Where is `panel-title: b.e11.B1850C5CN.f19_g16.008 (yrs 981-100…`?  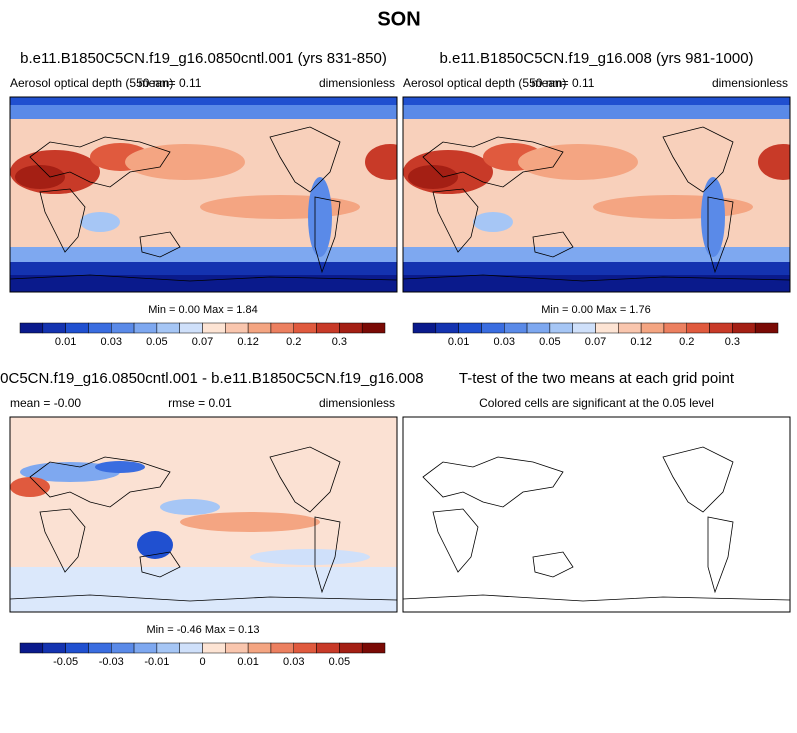
panel-title: b.e11.B1850C5CN.f19_g16.008 (yrs 981-100… is located at coordinates (596, 58).